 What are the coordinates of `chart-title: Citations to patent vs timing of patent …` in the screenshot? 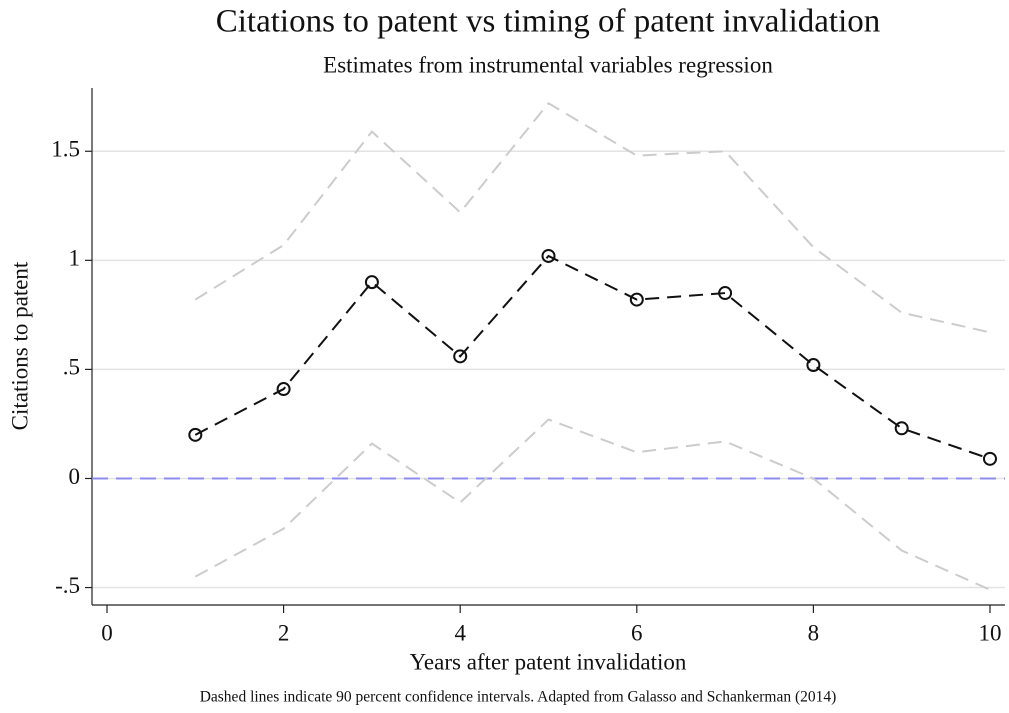 It's located at (548, 22).